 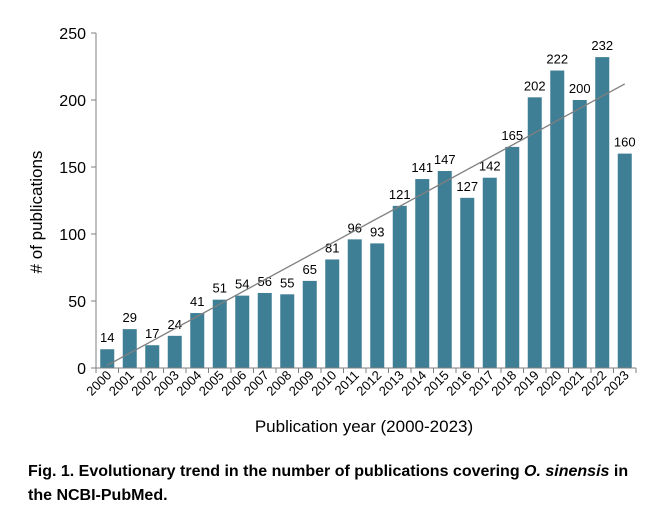 What do you see at coordinates (175, 324) in the screenshot?
I see `data-label: 24` at bounding box center [175, 324].